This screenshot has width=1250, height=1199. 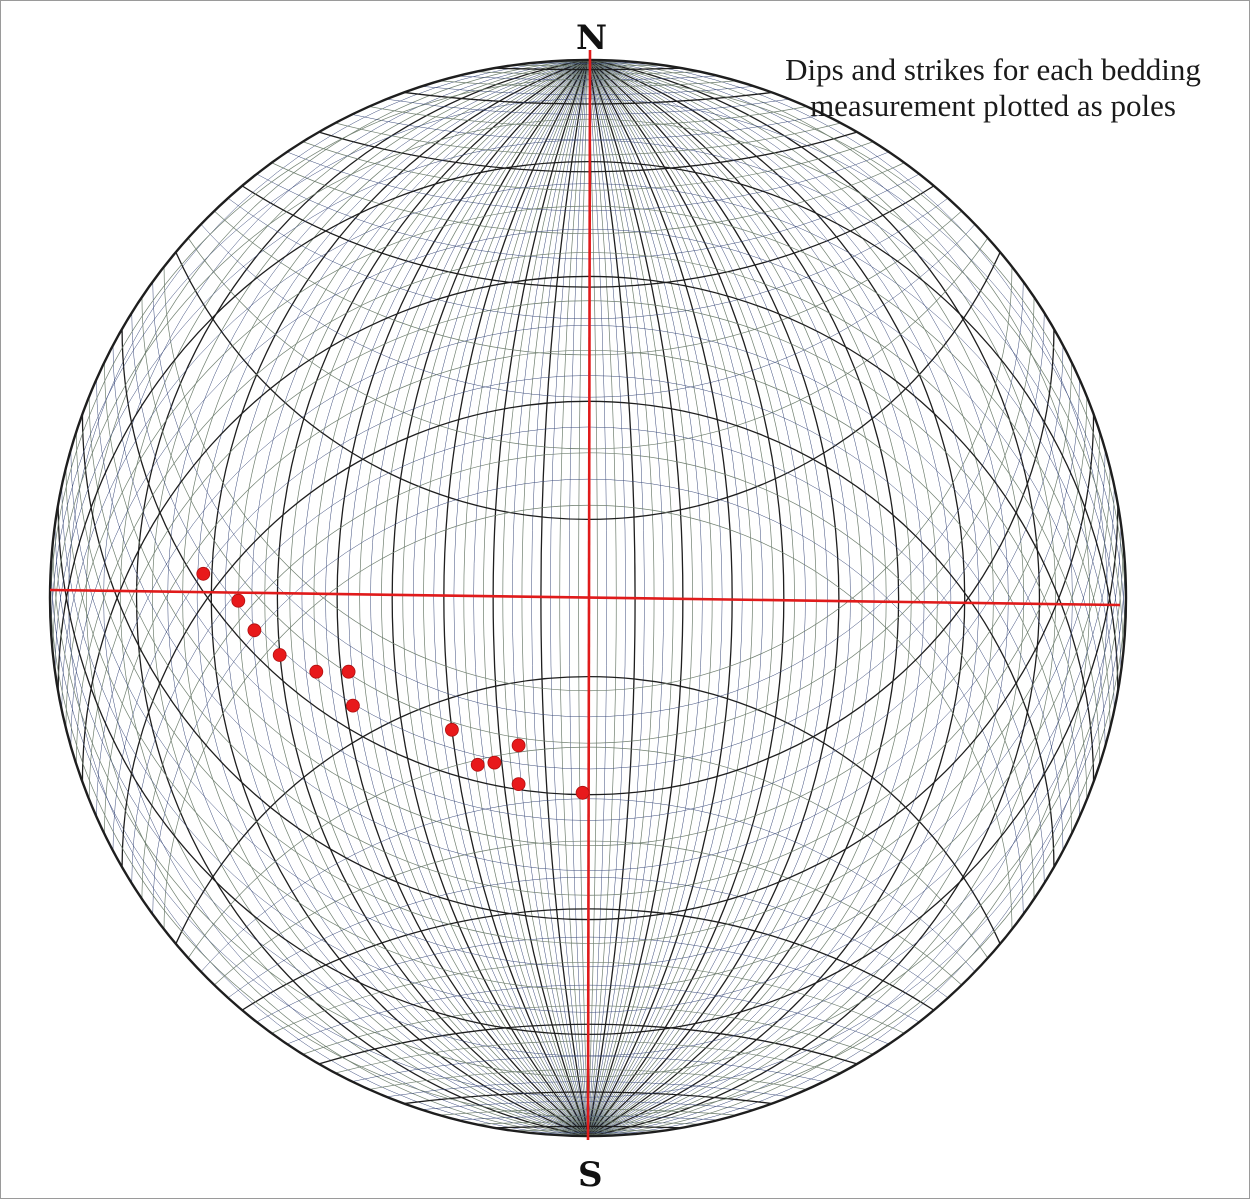 What do you see at coordinates (393, 683) in the screenshot?
I see `pole-points` at bounding box center [393, 683].